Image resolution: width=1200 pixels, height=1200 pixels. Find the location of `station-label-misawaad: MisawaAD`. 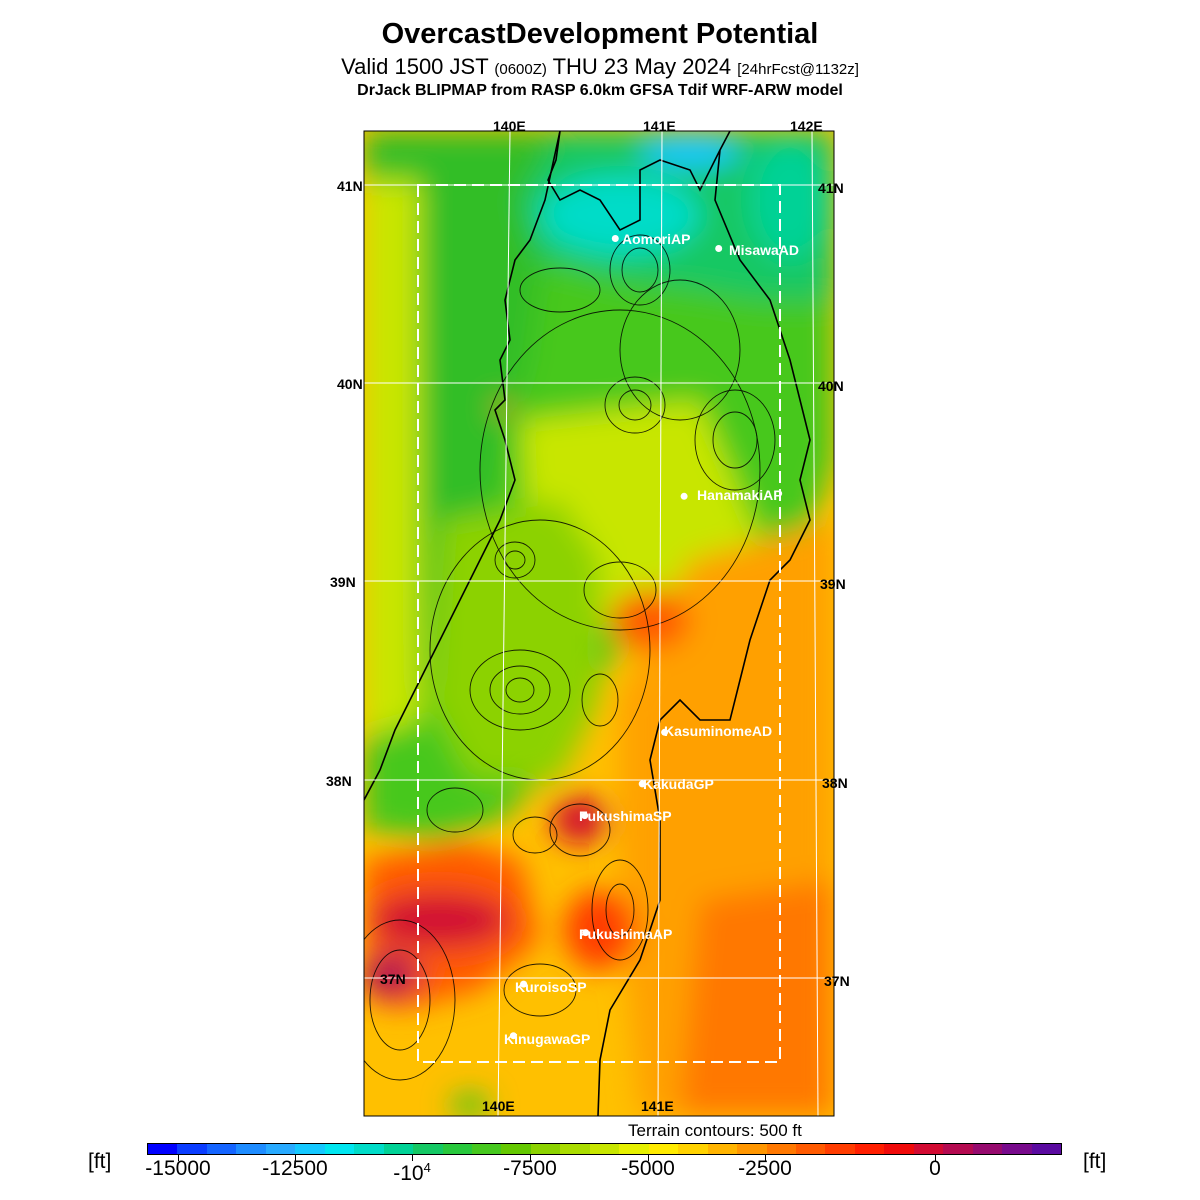

station-label-misawaad: MisawaAD is located at coordinates (764, 250).